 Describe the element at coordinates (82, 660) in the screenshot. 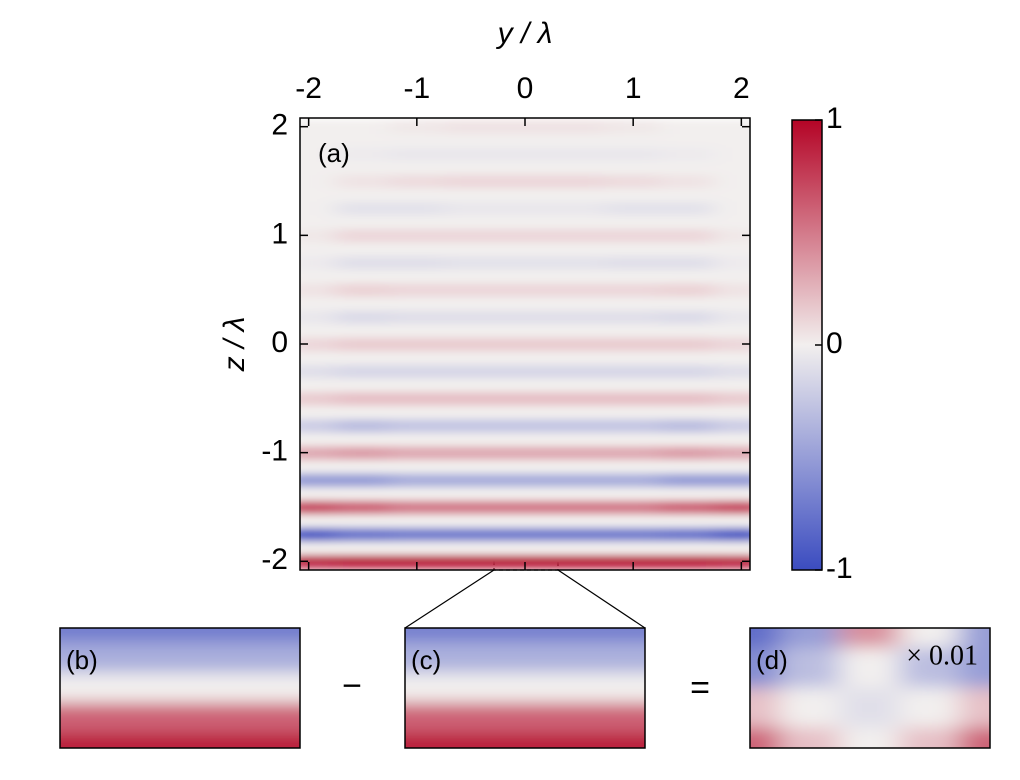

I see `panel-label: (b)` at that location.